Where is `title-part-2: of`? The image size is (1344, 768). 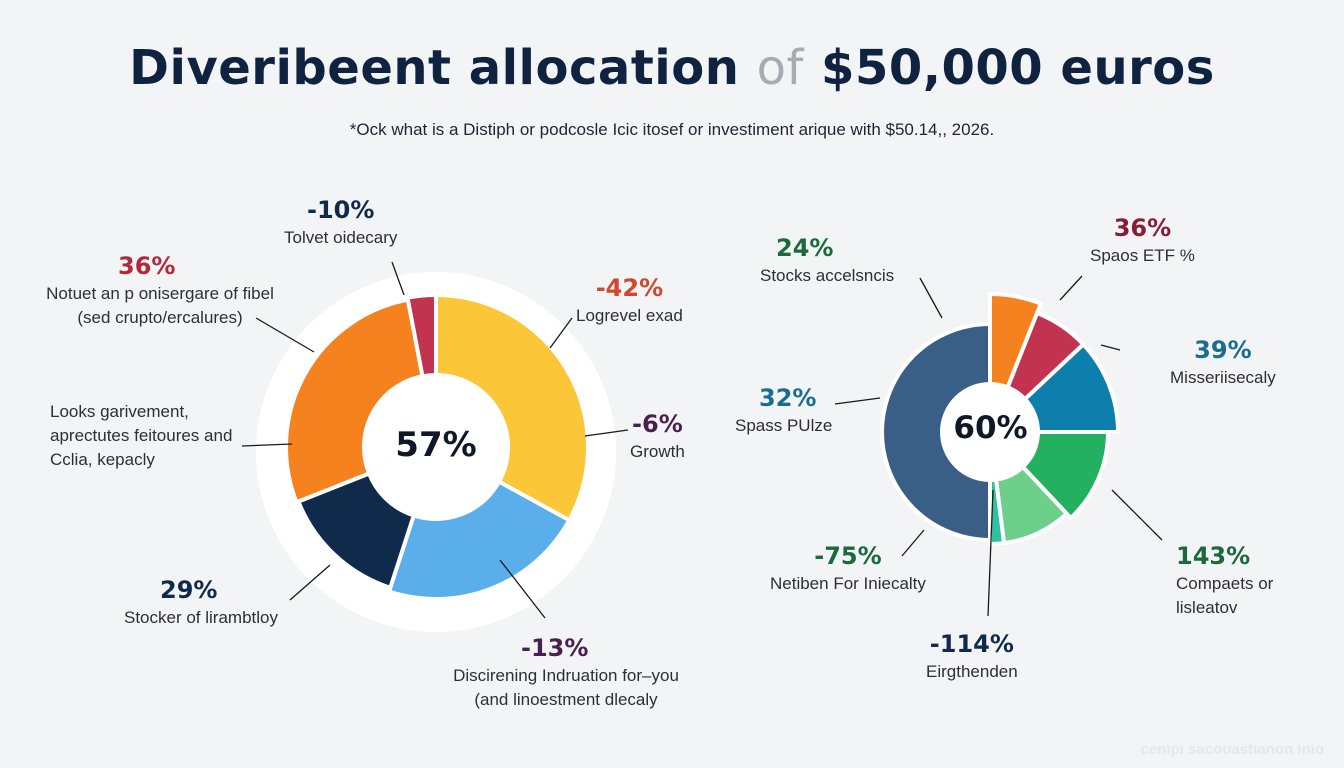
title-part-2: of is located at coordinates (780, 68).